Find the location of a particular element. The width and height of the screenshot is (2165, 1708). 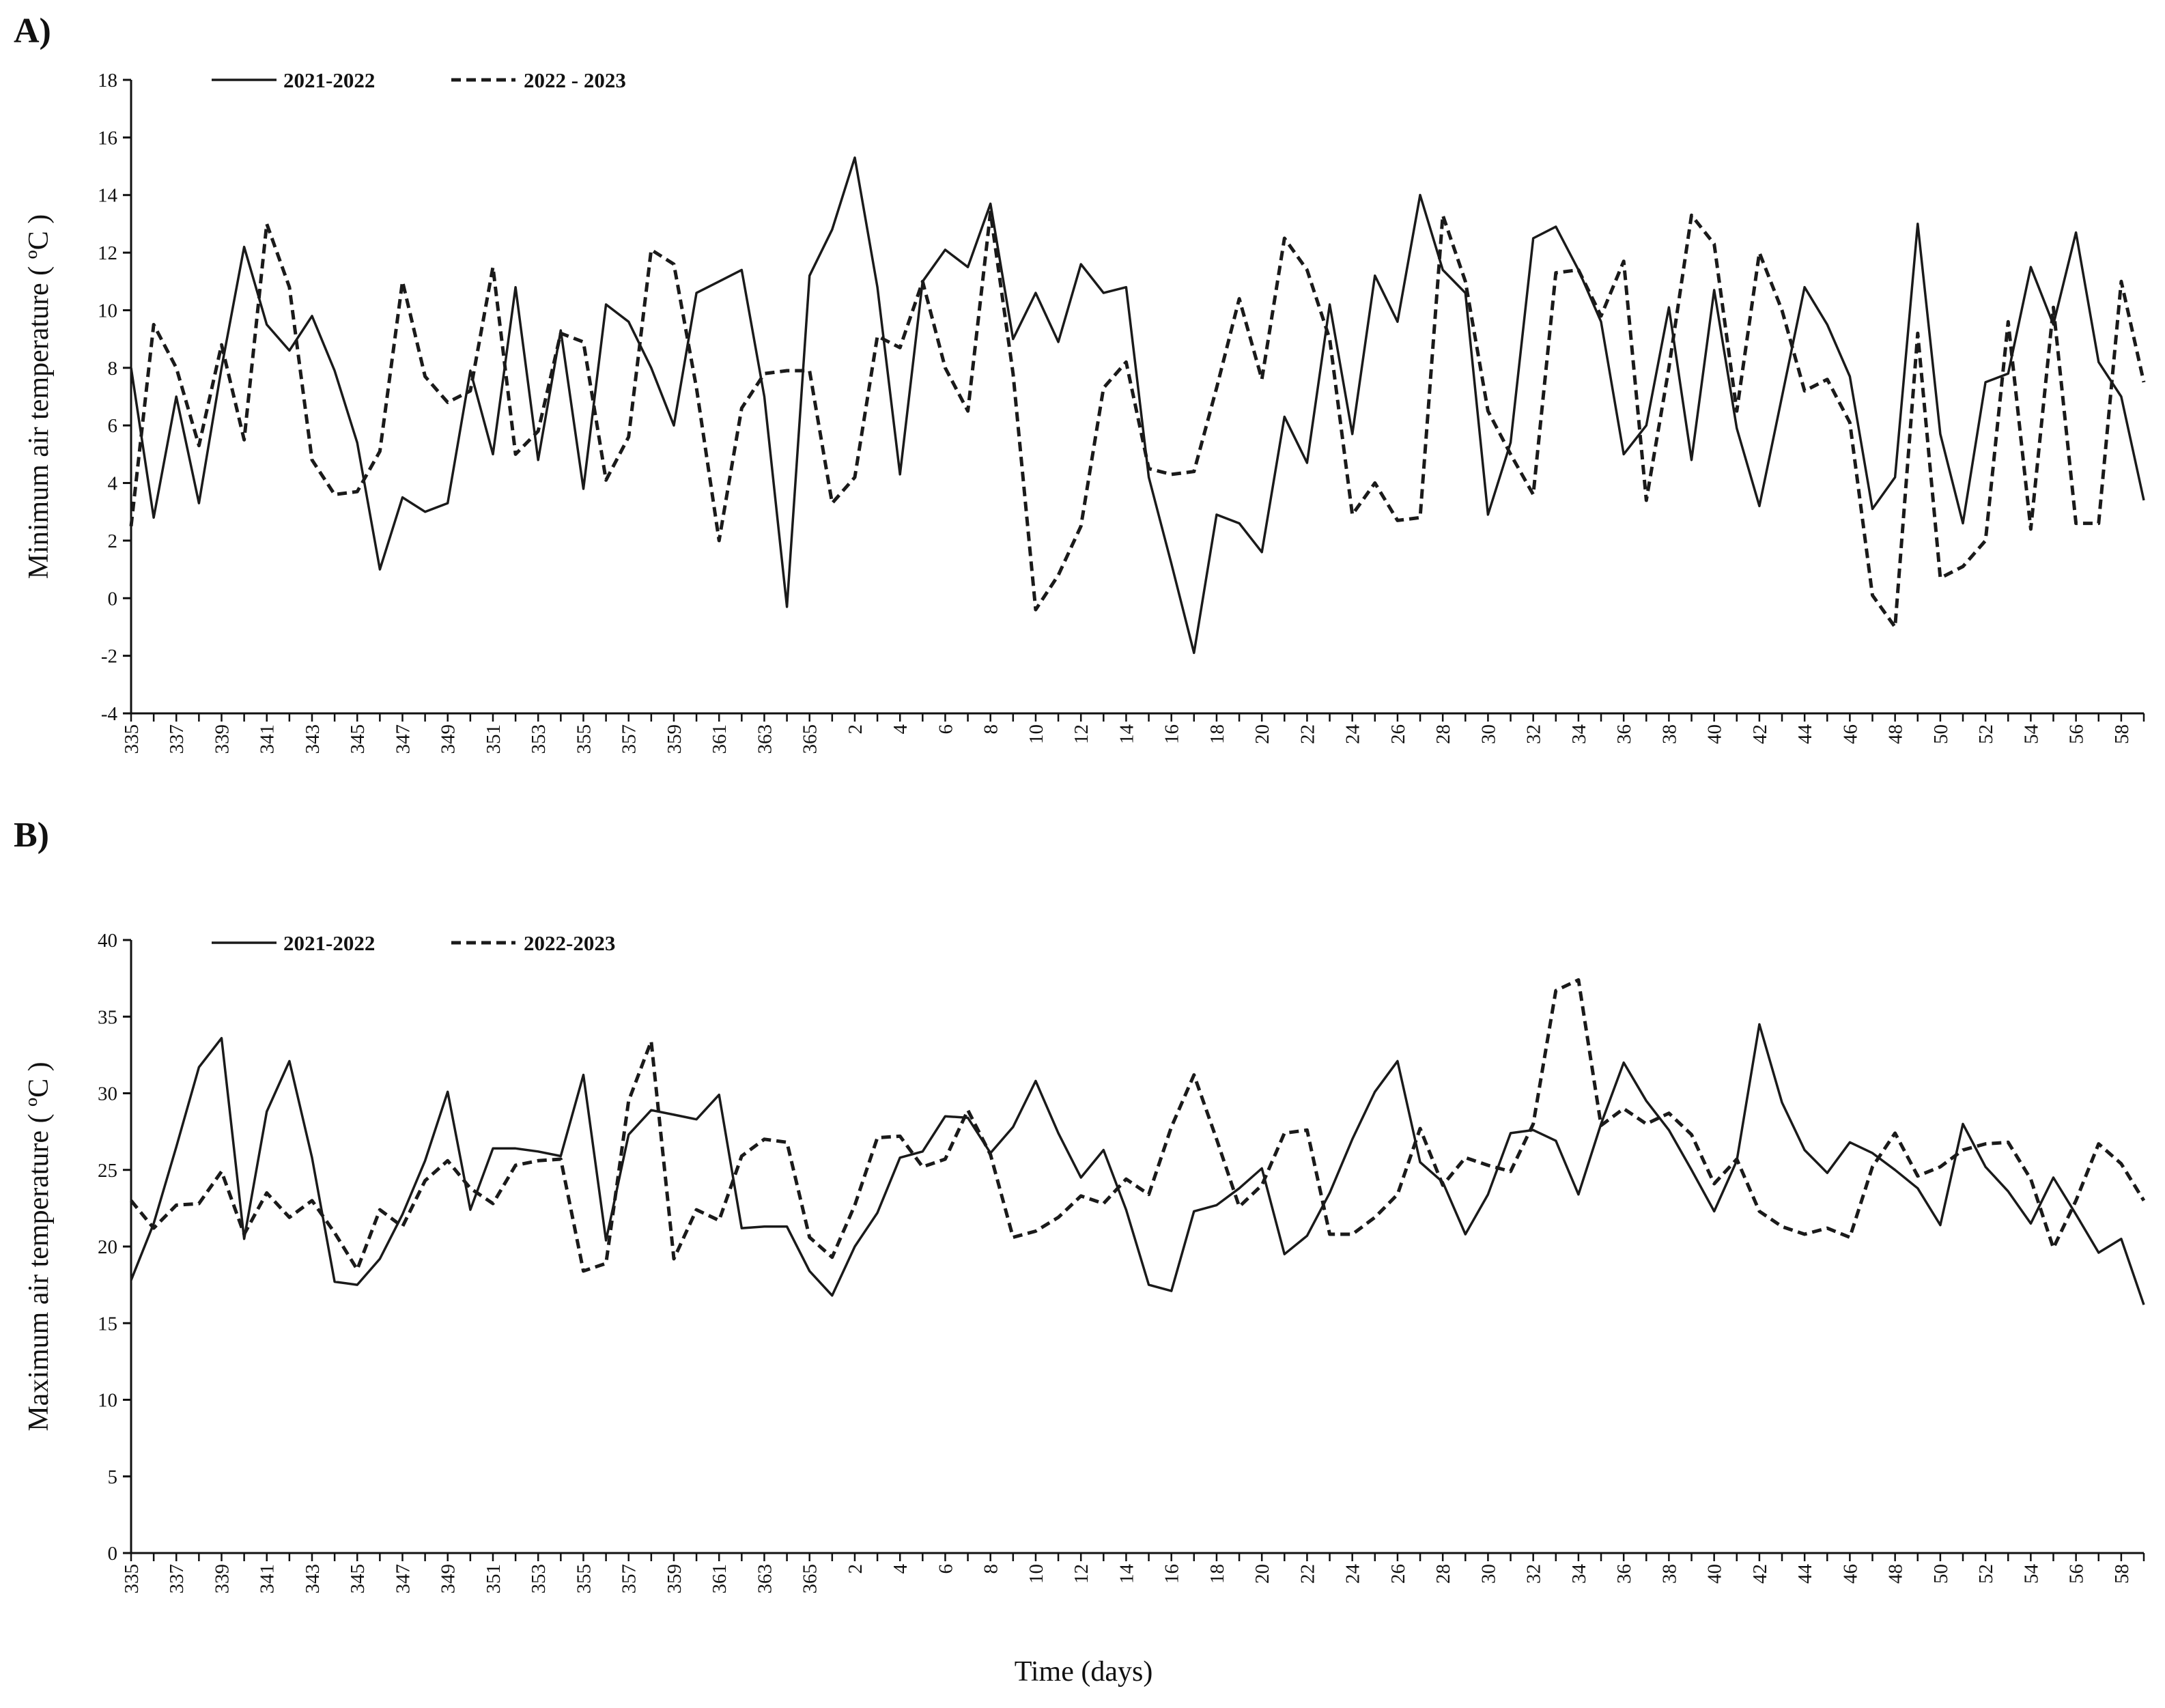

y-tick-label: 6 is located at coordinates (113, 426).